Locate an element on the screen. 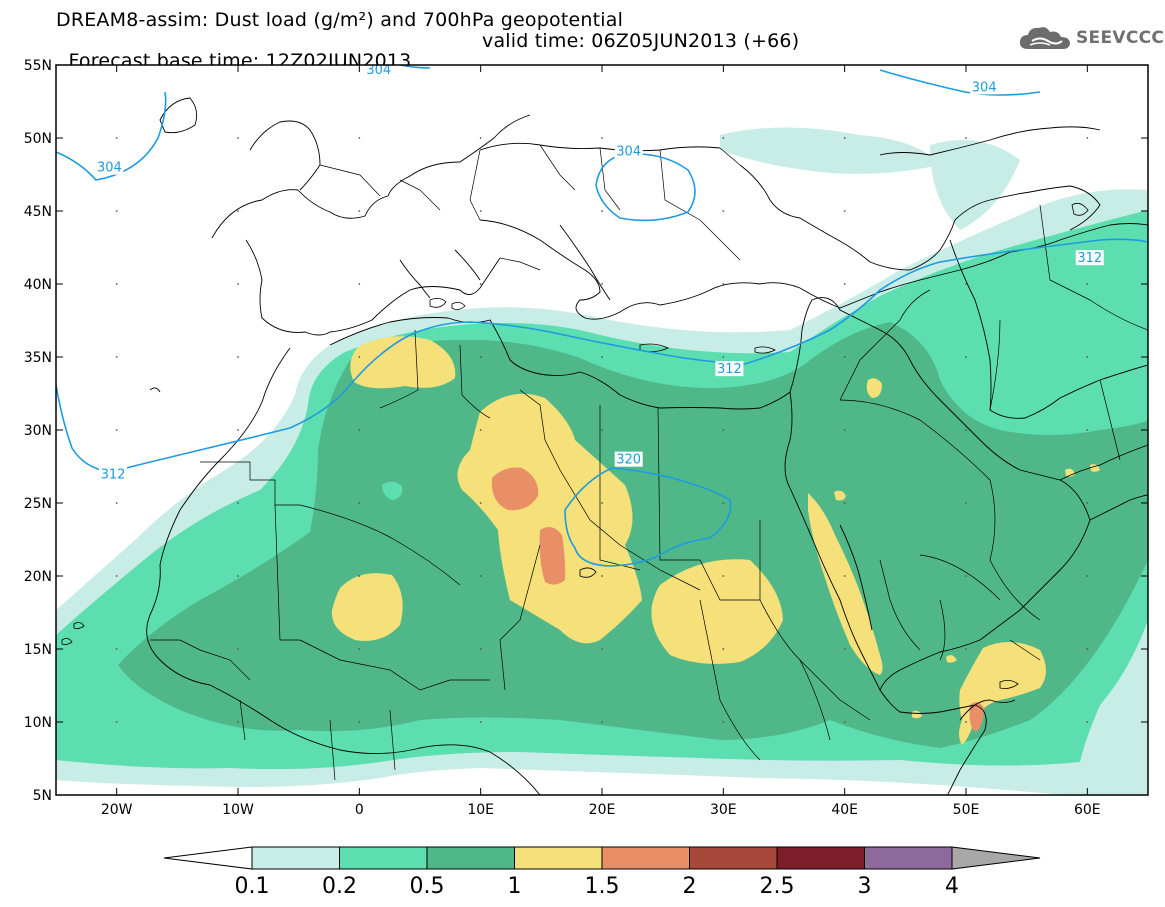 The width and height of the screenshot is (1165, 907). lat-tick-label: 5N is located at coordinates (42, 796).